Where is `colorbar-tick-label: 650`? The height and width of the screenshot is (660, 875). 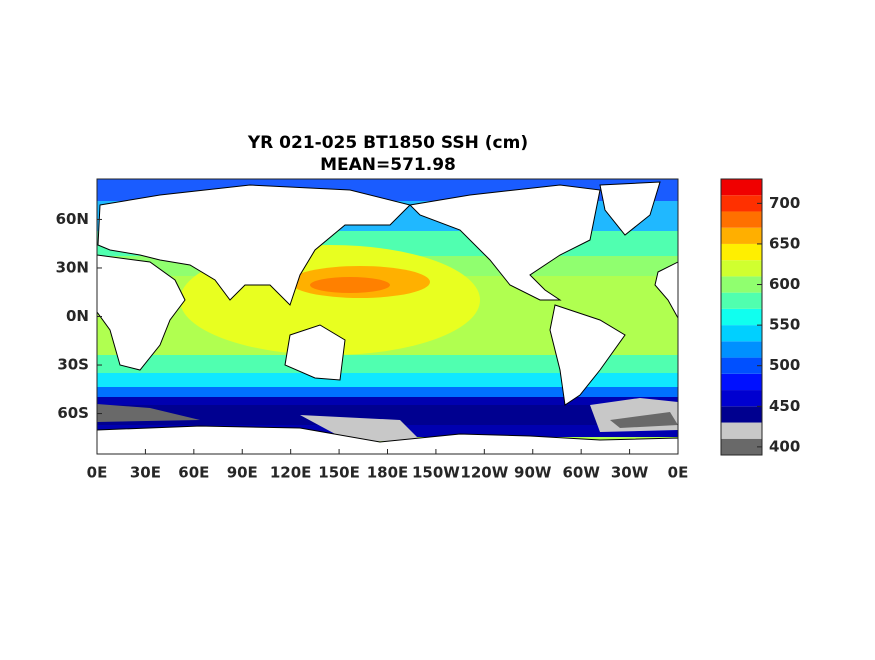 colorbar-tick-label: 650 is located at coordinates (784, 243).